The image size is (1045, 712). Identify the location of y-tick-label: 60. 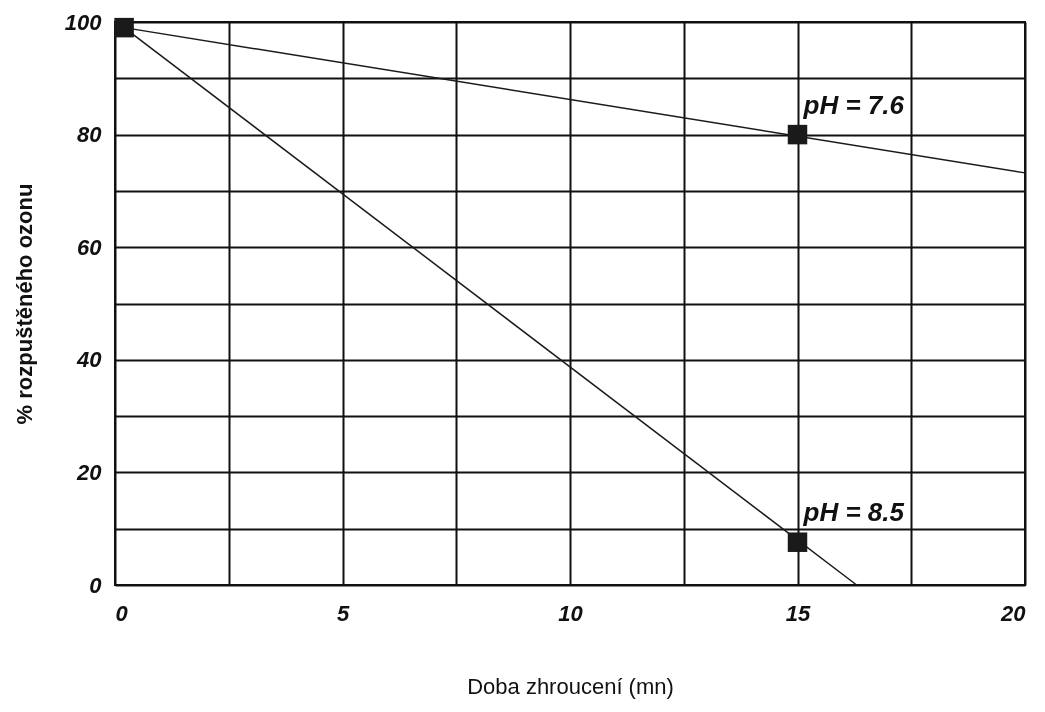
(90, 247).